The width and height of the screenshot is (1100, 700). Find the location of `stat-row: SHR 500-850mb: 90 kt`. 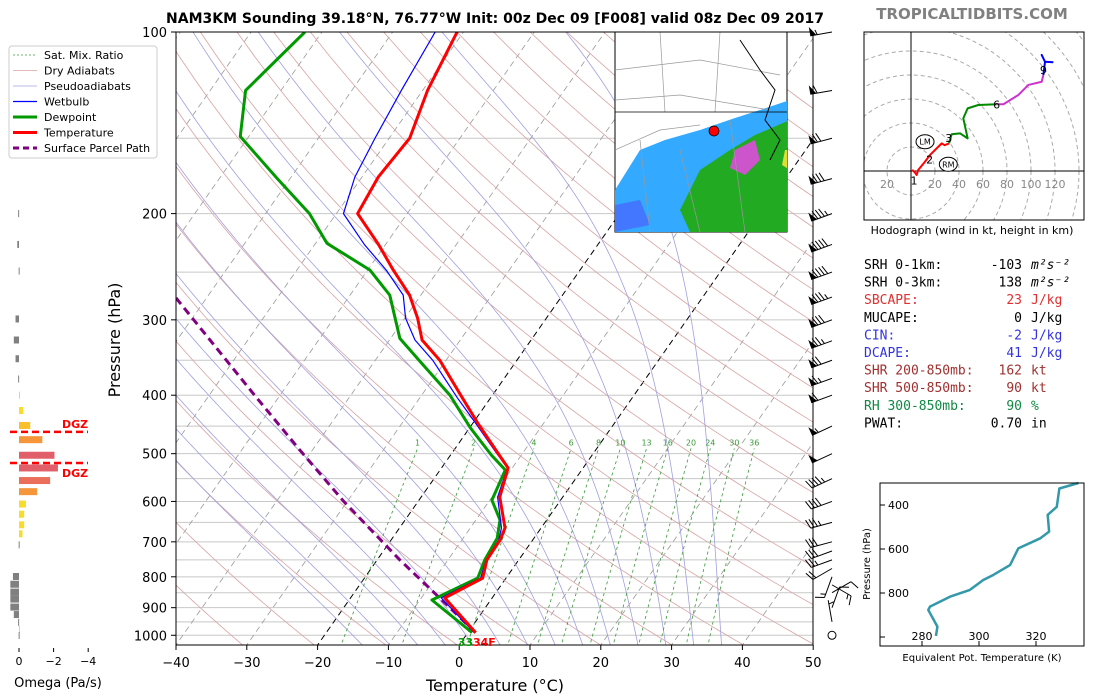

stat-row: SHR 500-850mb: 90 kt is located at coordinates (955, 388).